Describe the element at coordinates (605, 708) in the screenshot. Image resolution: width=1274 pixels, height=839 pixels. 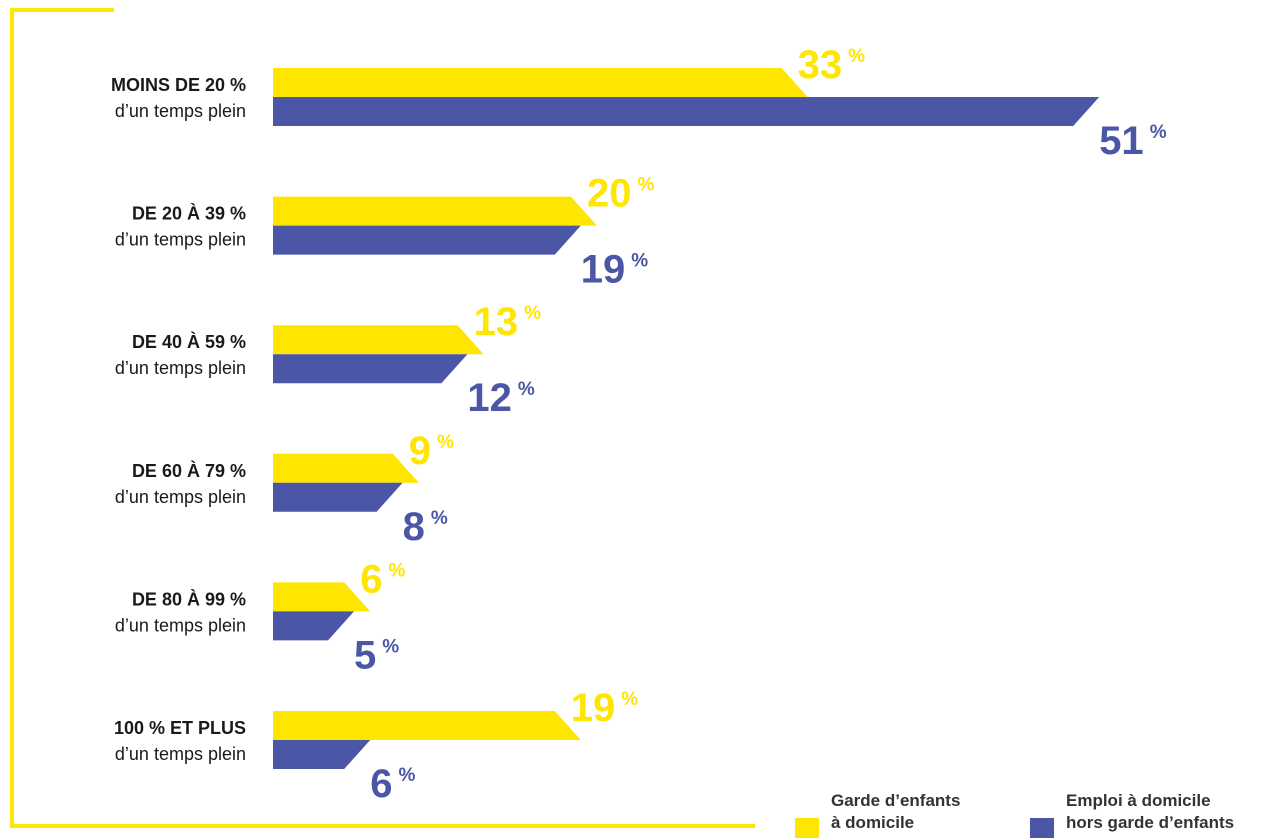
I see `value-label-series1-5: 19%` at that location.